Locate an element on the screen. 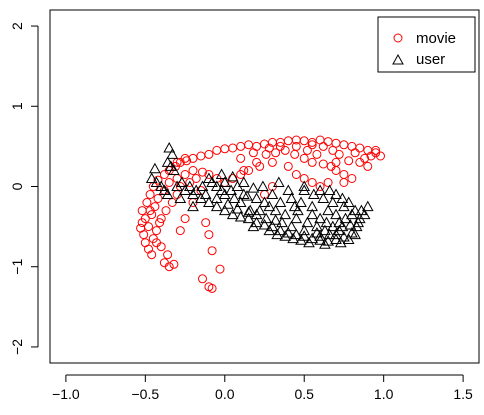 Image resolution: width=484 pixels, height=415 pixels. legend-movie-marker is located at coordinates (398, 38).